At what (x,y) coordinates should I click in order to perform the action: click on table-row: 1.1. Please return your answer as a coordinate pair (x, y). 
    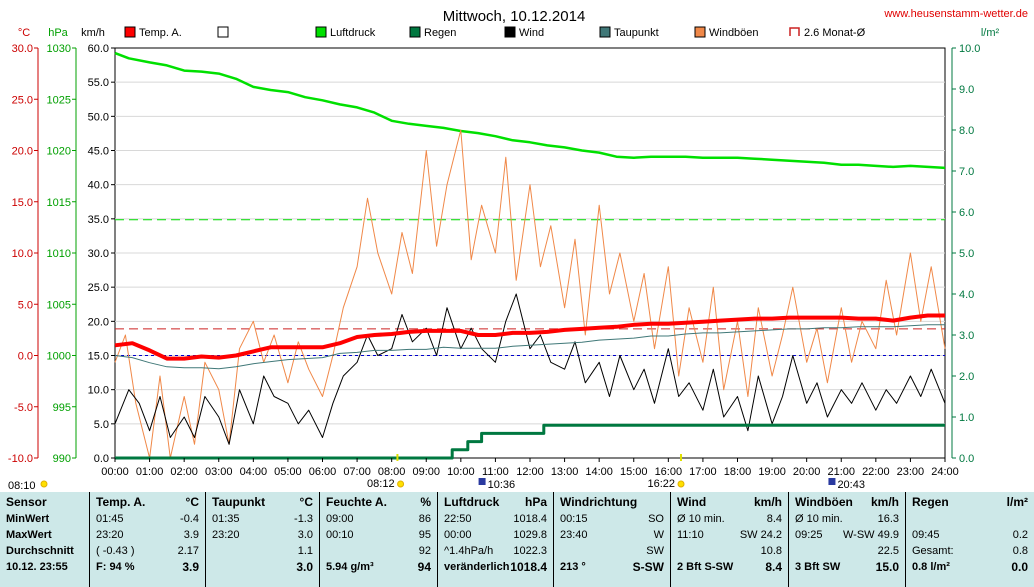
    Looking at the image, I should click on (262, 551).